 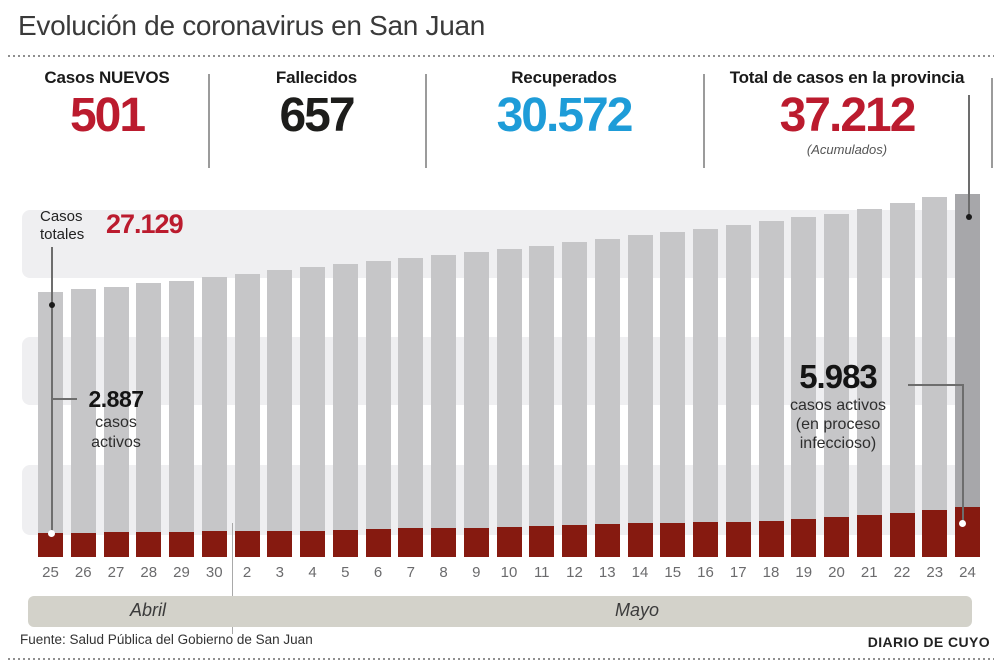 I want to click on x-axis-label: 29, so click(x=181, y=572).